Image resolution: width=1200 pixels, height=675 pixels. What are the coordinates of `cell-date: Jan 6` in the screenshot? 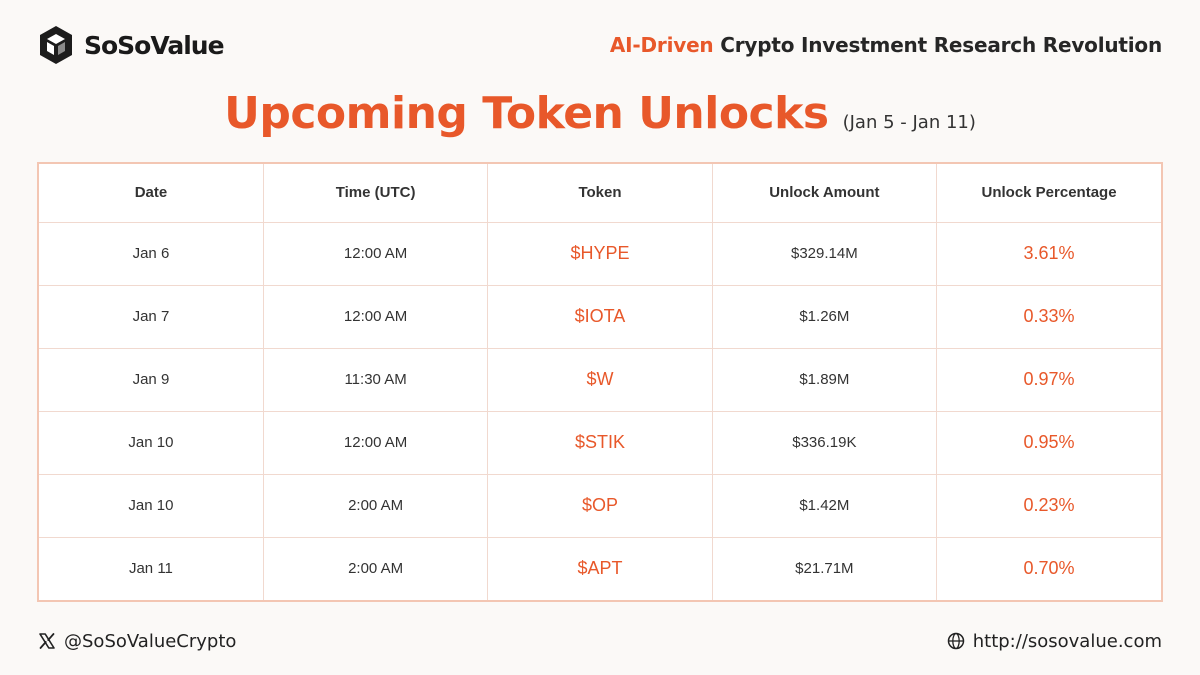 It's located at (151, 254).